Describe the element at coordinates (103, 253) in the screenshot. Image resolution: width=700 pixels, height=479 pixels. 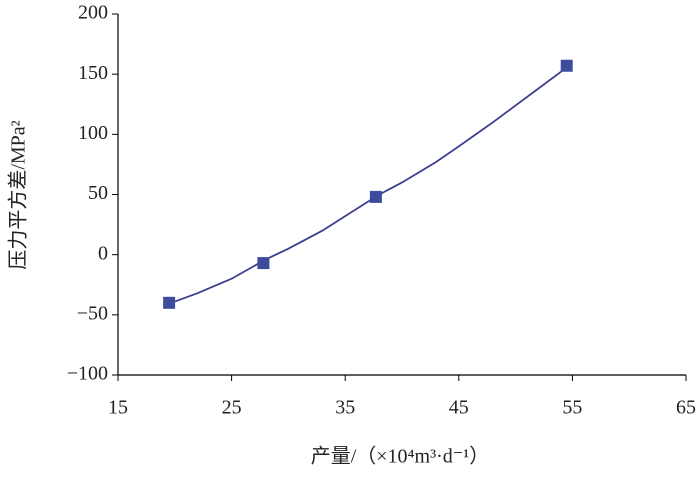
I see `y-tick-label: 0` at that location.